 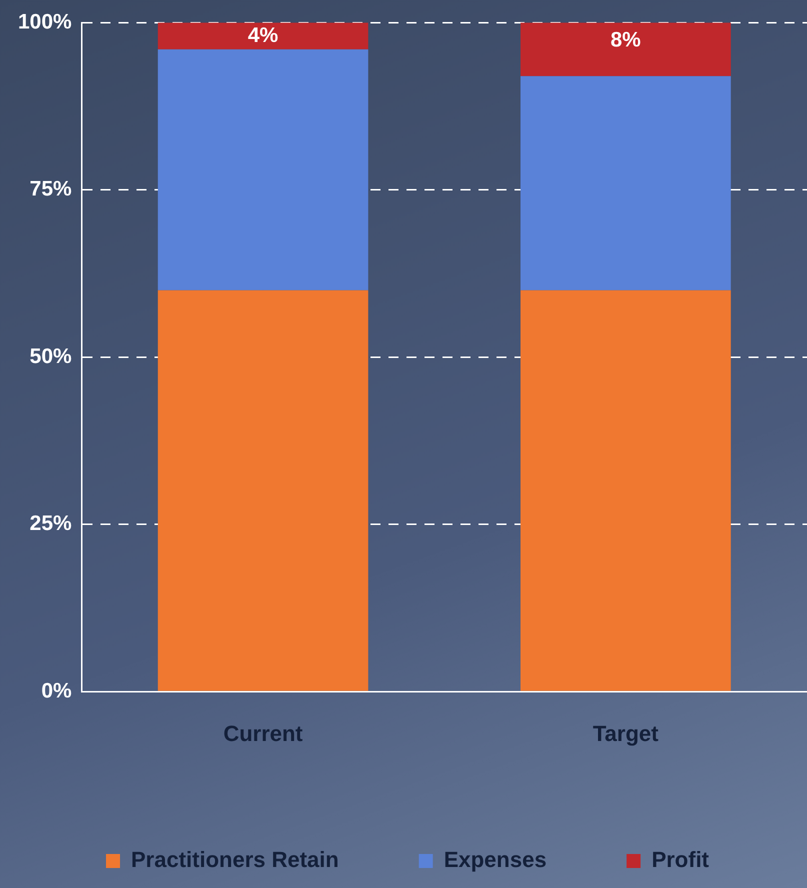 What do you see at coordinates (51, 524) in the screenshot?
I see `y-tick-label: 25%` at bounding box center [51, 524].